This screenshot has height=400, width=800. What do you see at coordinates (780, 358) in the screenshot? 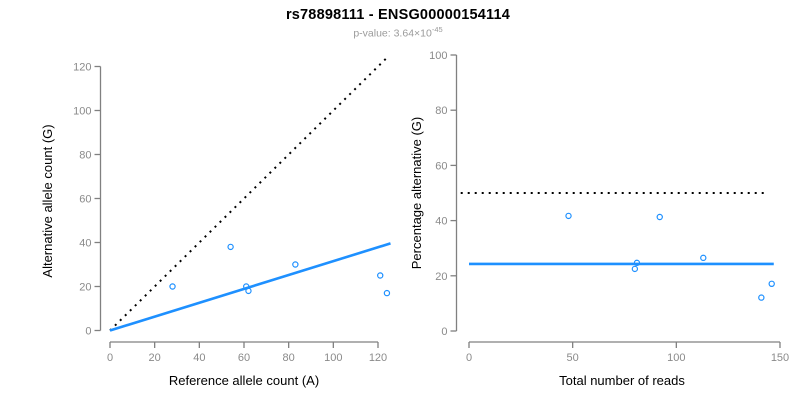
I see `x-tick-label: 150` at bounding box center [780, 358].